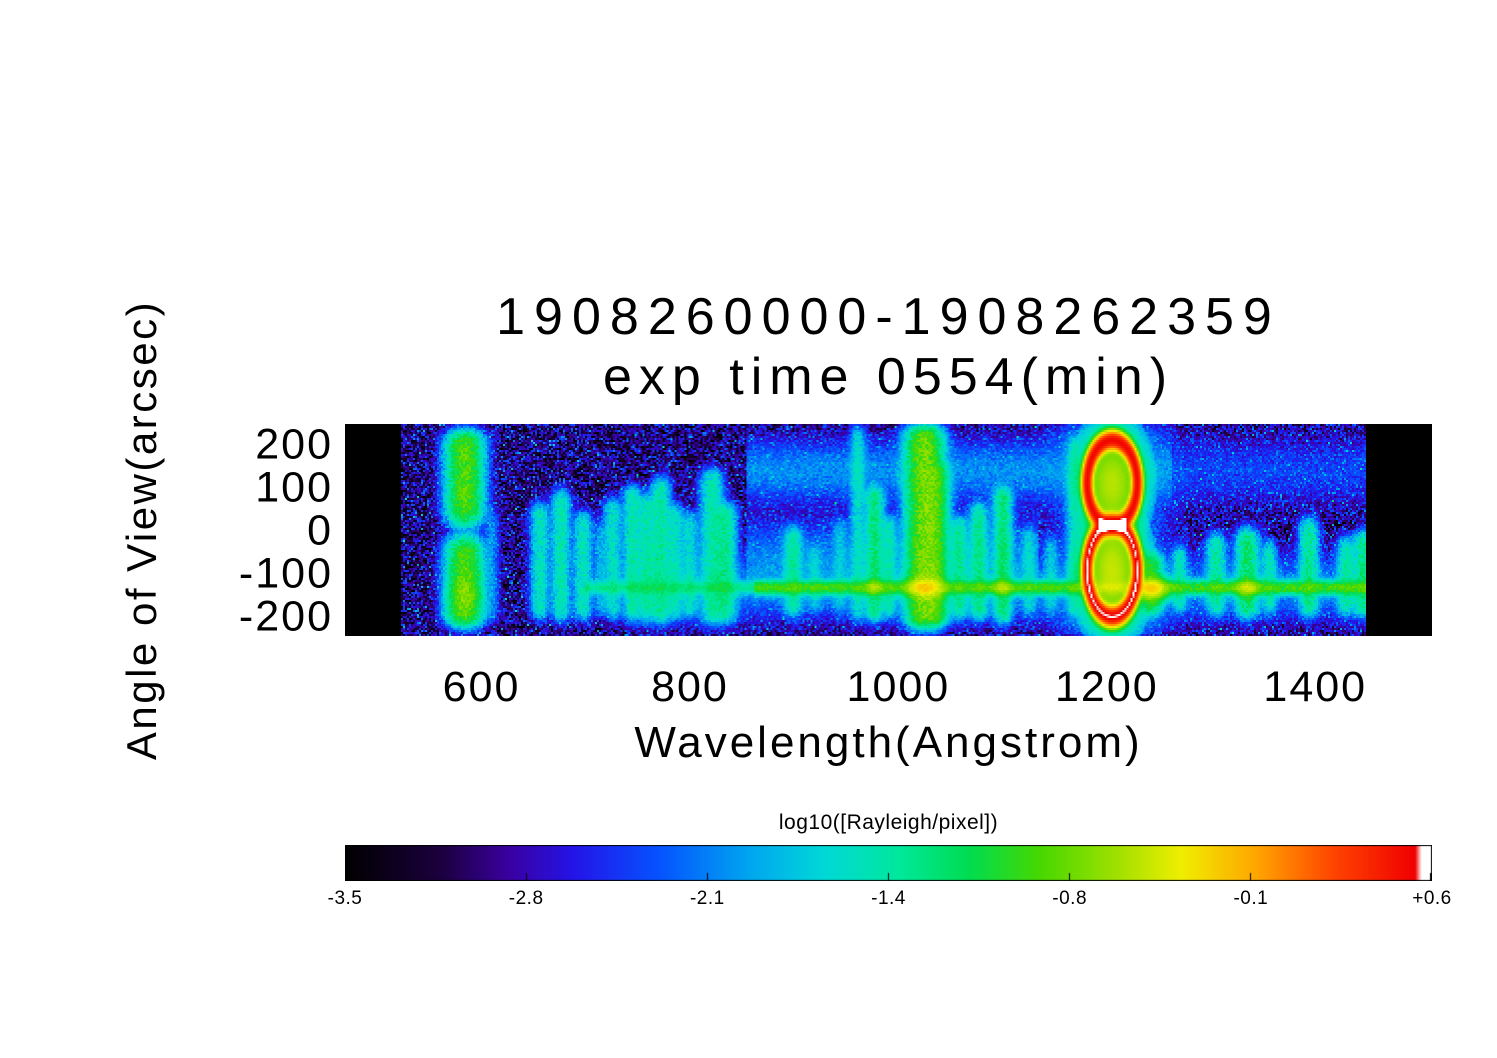 Image resolution: width=1497 pixels, height=1058 pixels. What do you see at coordinates (888, 377) in the screenshot?
I see `plot-subtitle: exp time 0554(min)` at bounding box center [888, 377].